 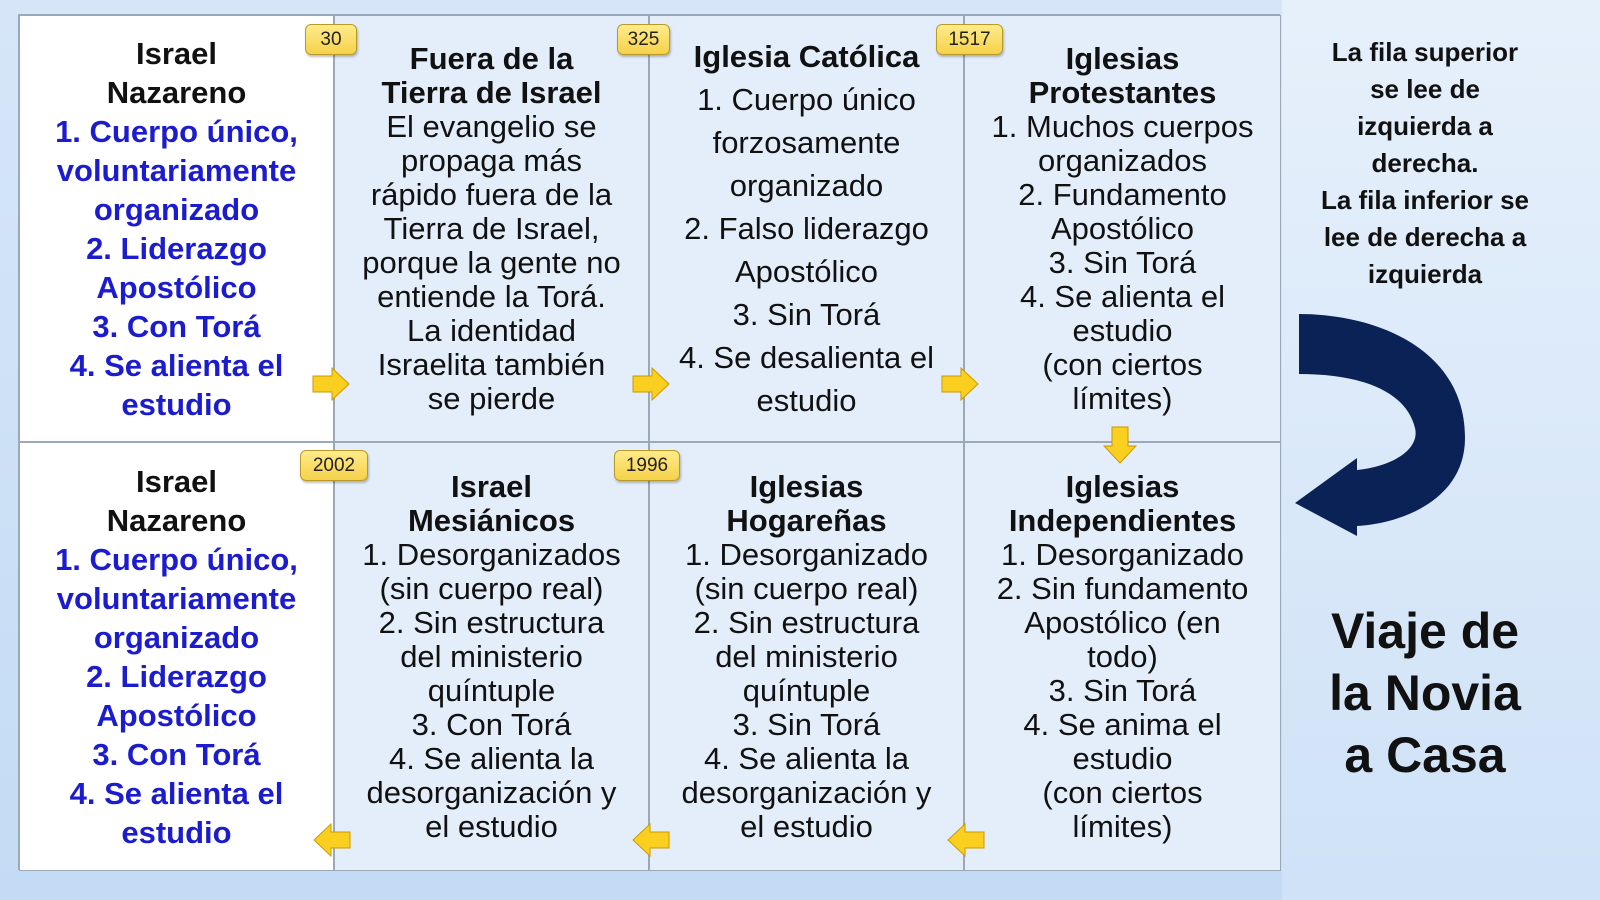 I want to click on slide-title: Viaje de la Novia a Casa, so click(x=1425, y=693).